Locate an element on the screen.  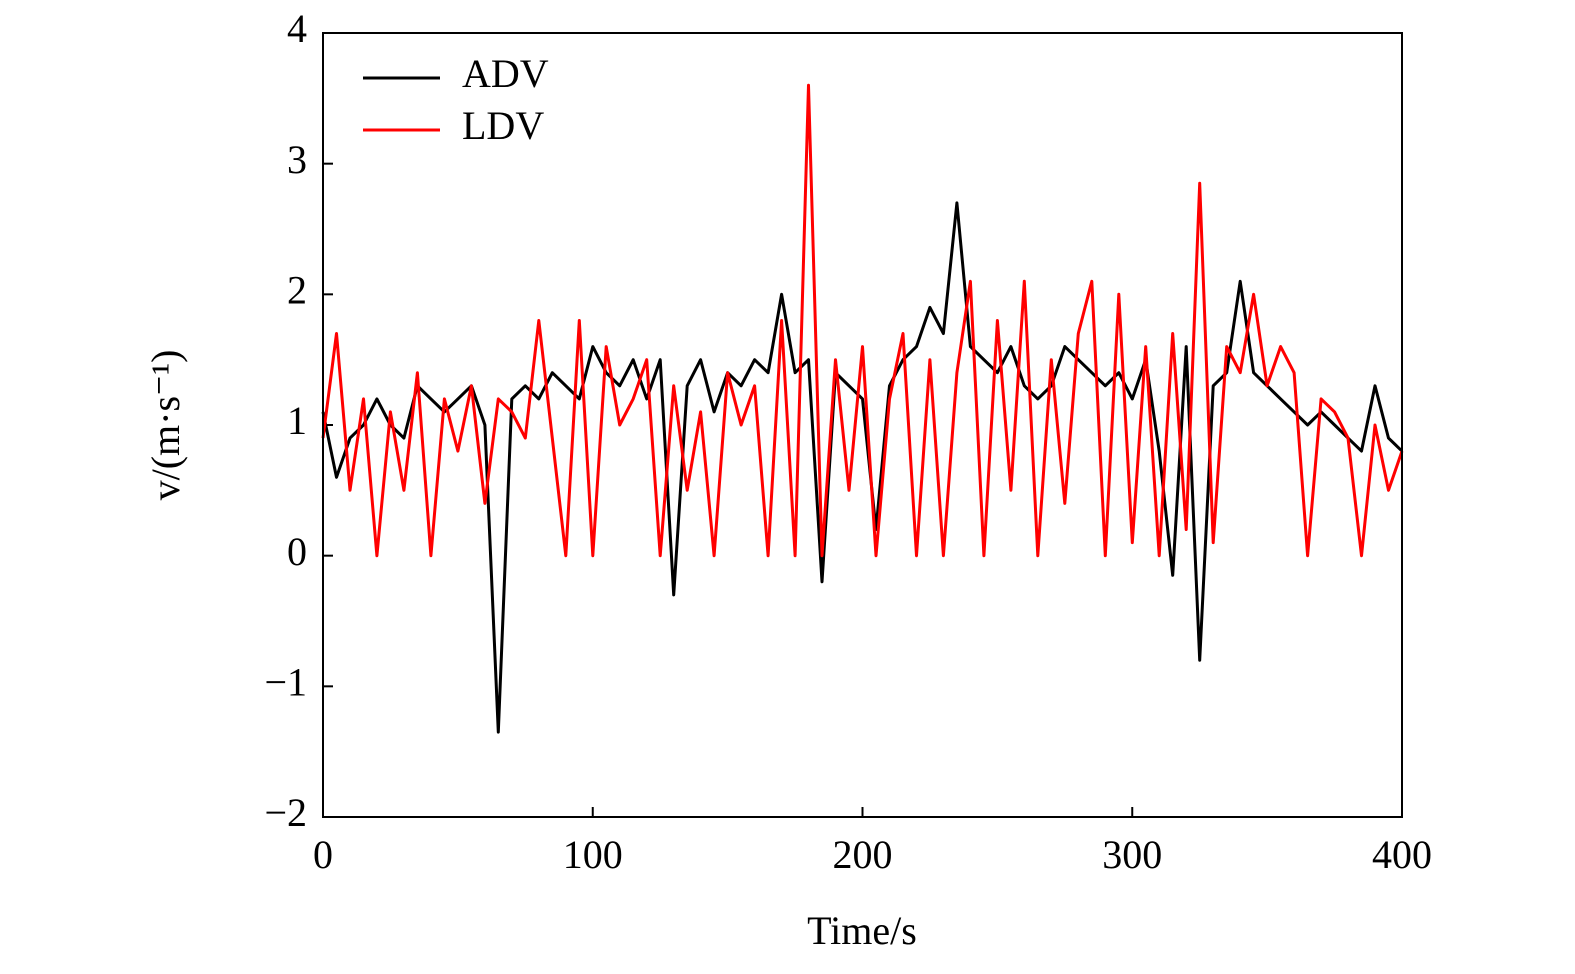
x-axis-label: Time/s is located at coordinates (862, 930).